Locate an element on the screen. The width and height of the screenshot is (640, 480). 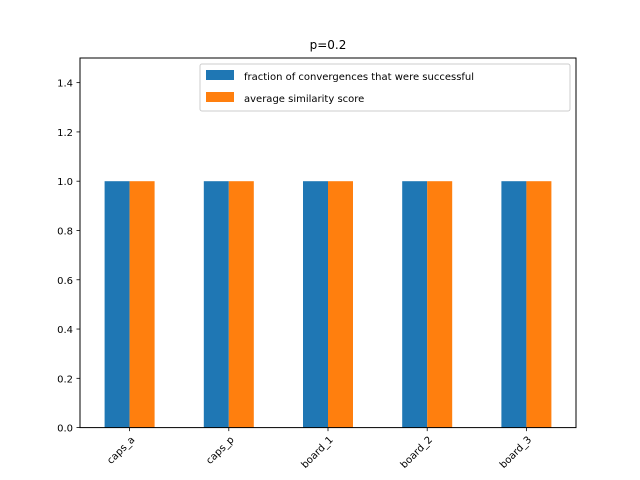
y-tick-label: 0.2 is located at coordinates (65, 379).